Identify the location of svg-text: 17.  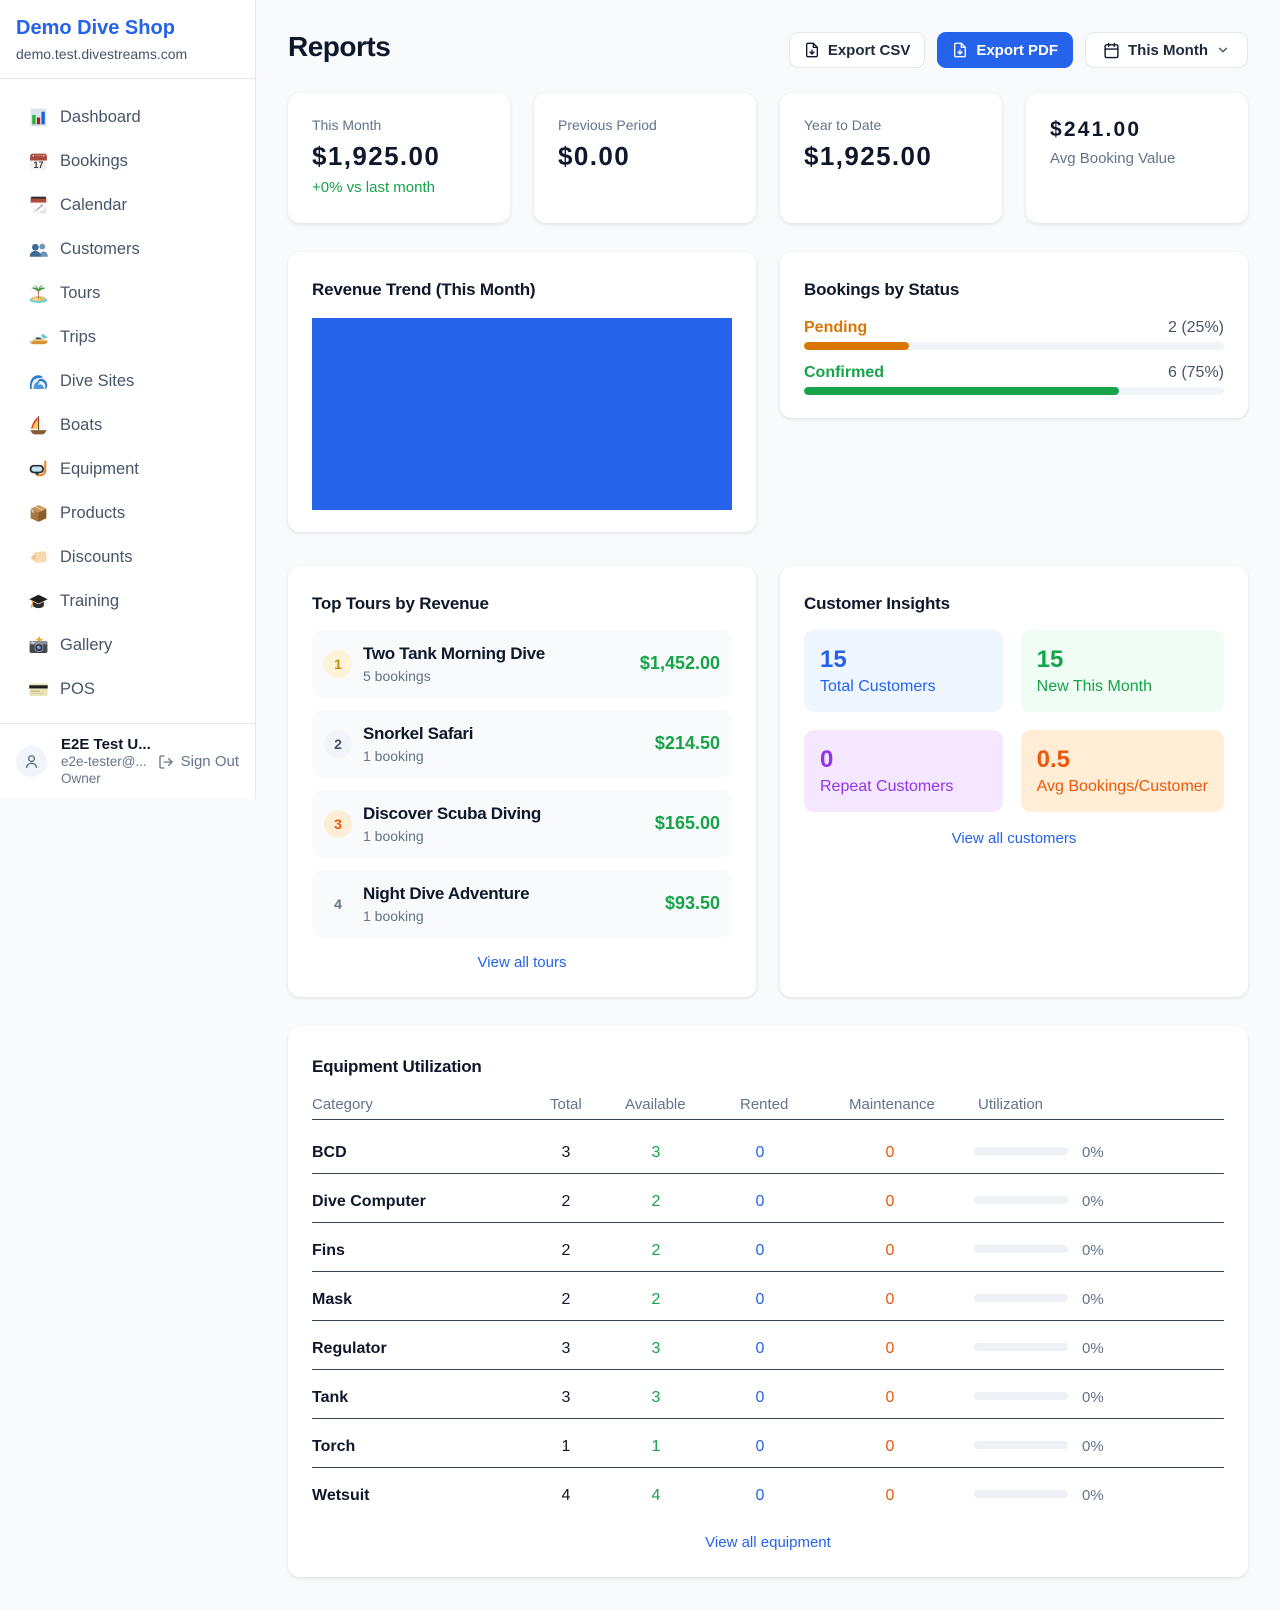
(39, 165).